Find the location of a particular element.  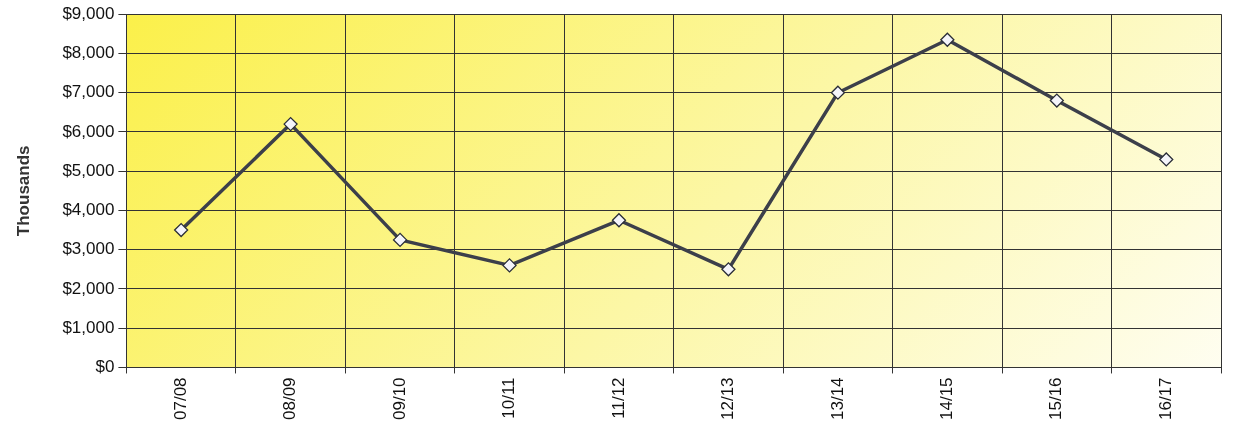

x-tick-label: 15/16 is located at coordinates (1056, 399).